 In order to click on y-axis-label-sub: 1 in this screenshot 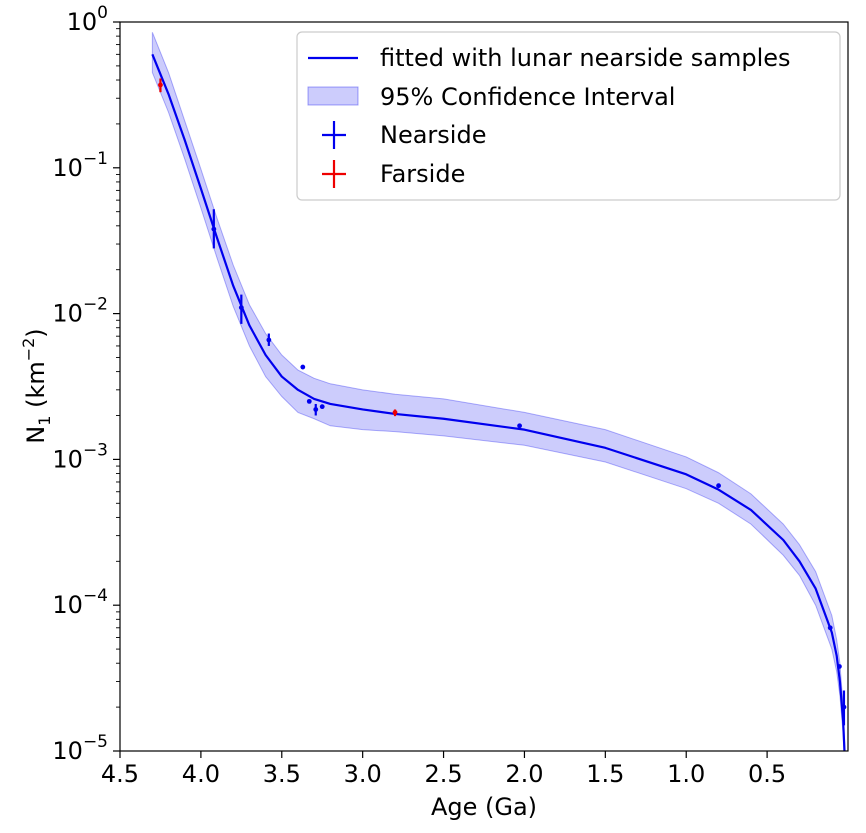, I will do `click(44, 421)`.